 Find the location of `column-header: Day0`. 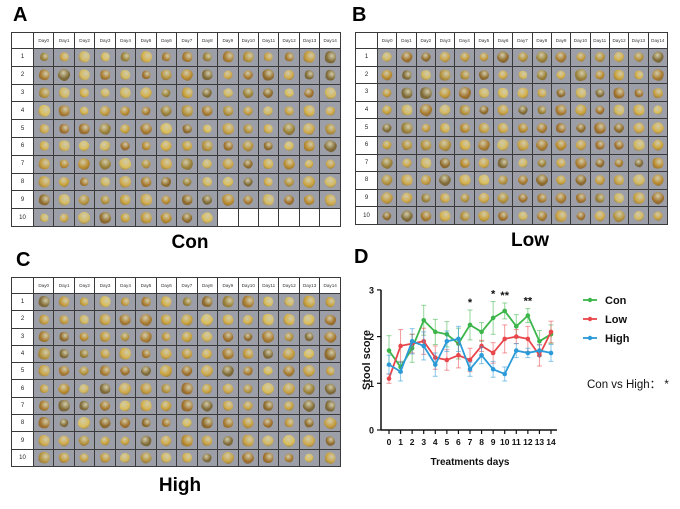

column-header: Day0 is located at coordinates (43, 40).